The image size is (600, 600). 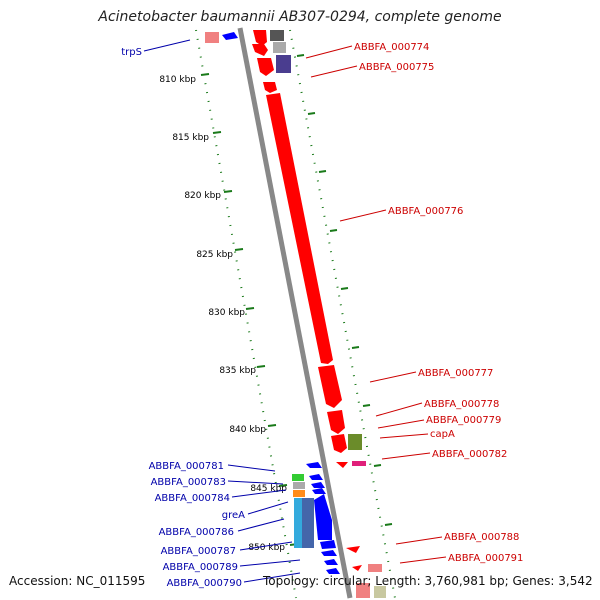 I want to click on tick-label: 810 kbp, so click(x=177, y=80).